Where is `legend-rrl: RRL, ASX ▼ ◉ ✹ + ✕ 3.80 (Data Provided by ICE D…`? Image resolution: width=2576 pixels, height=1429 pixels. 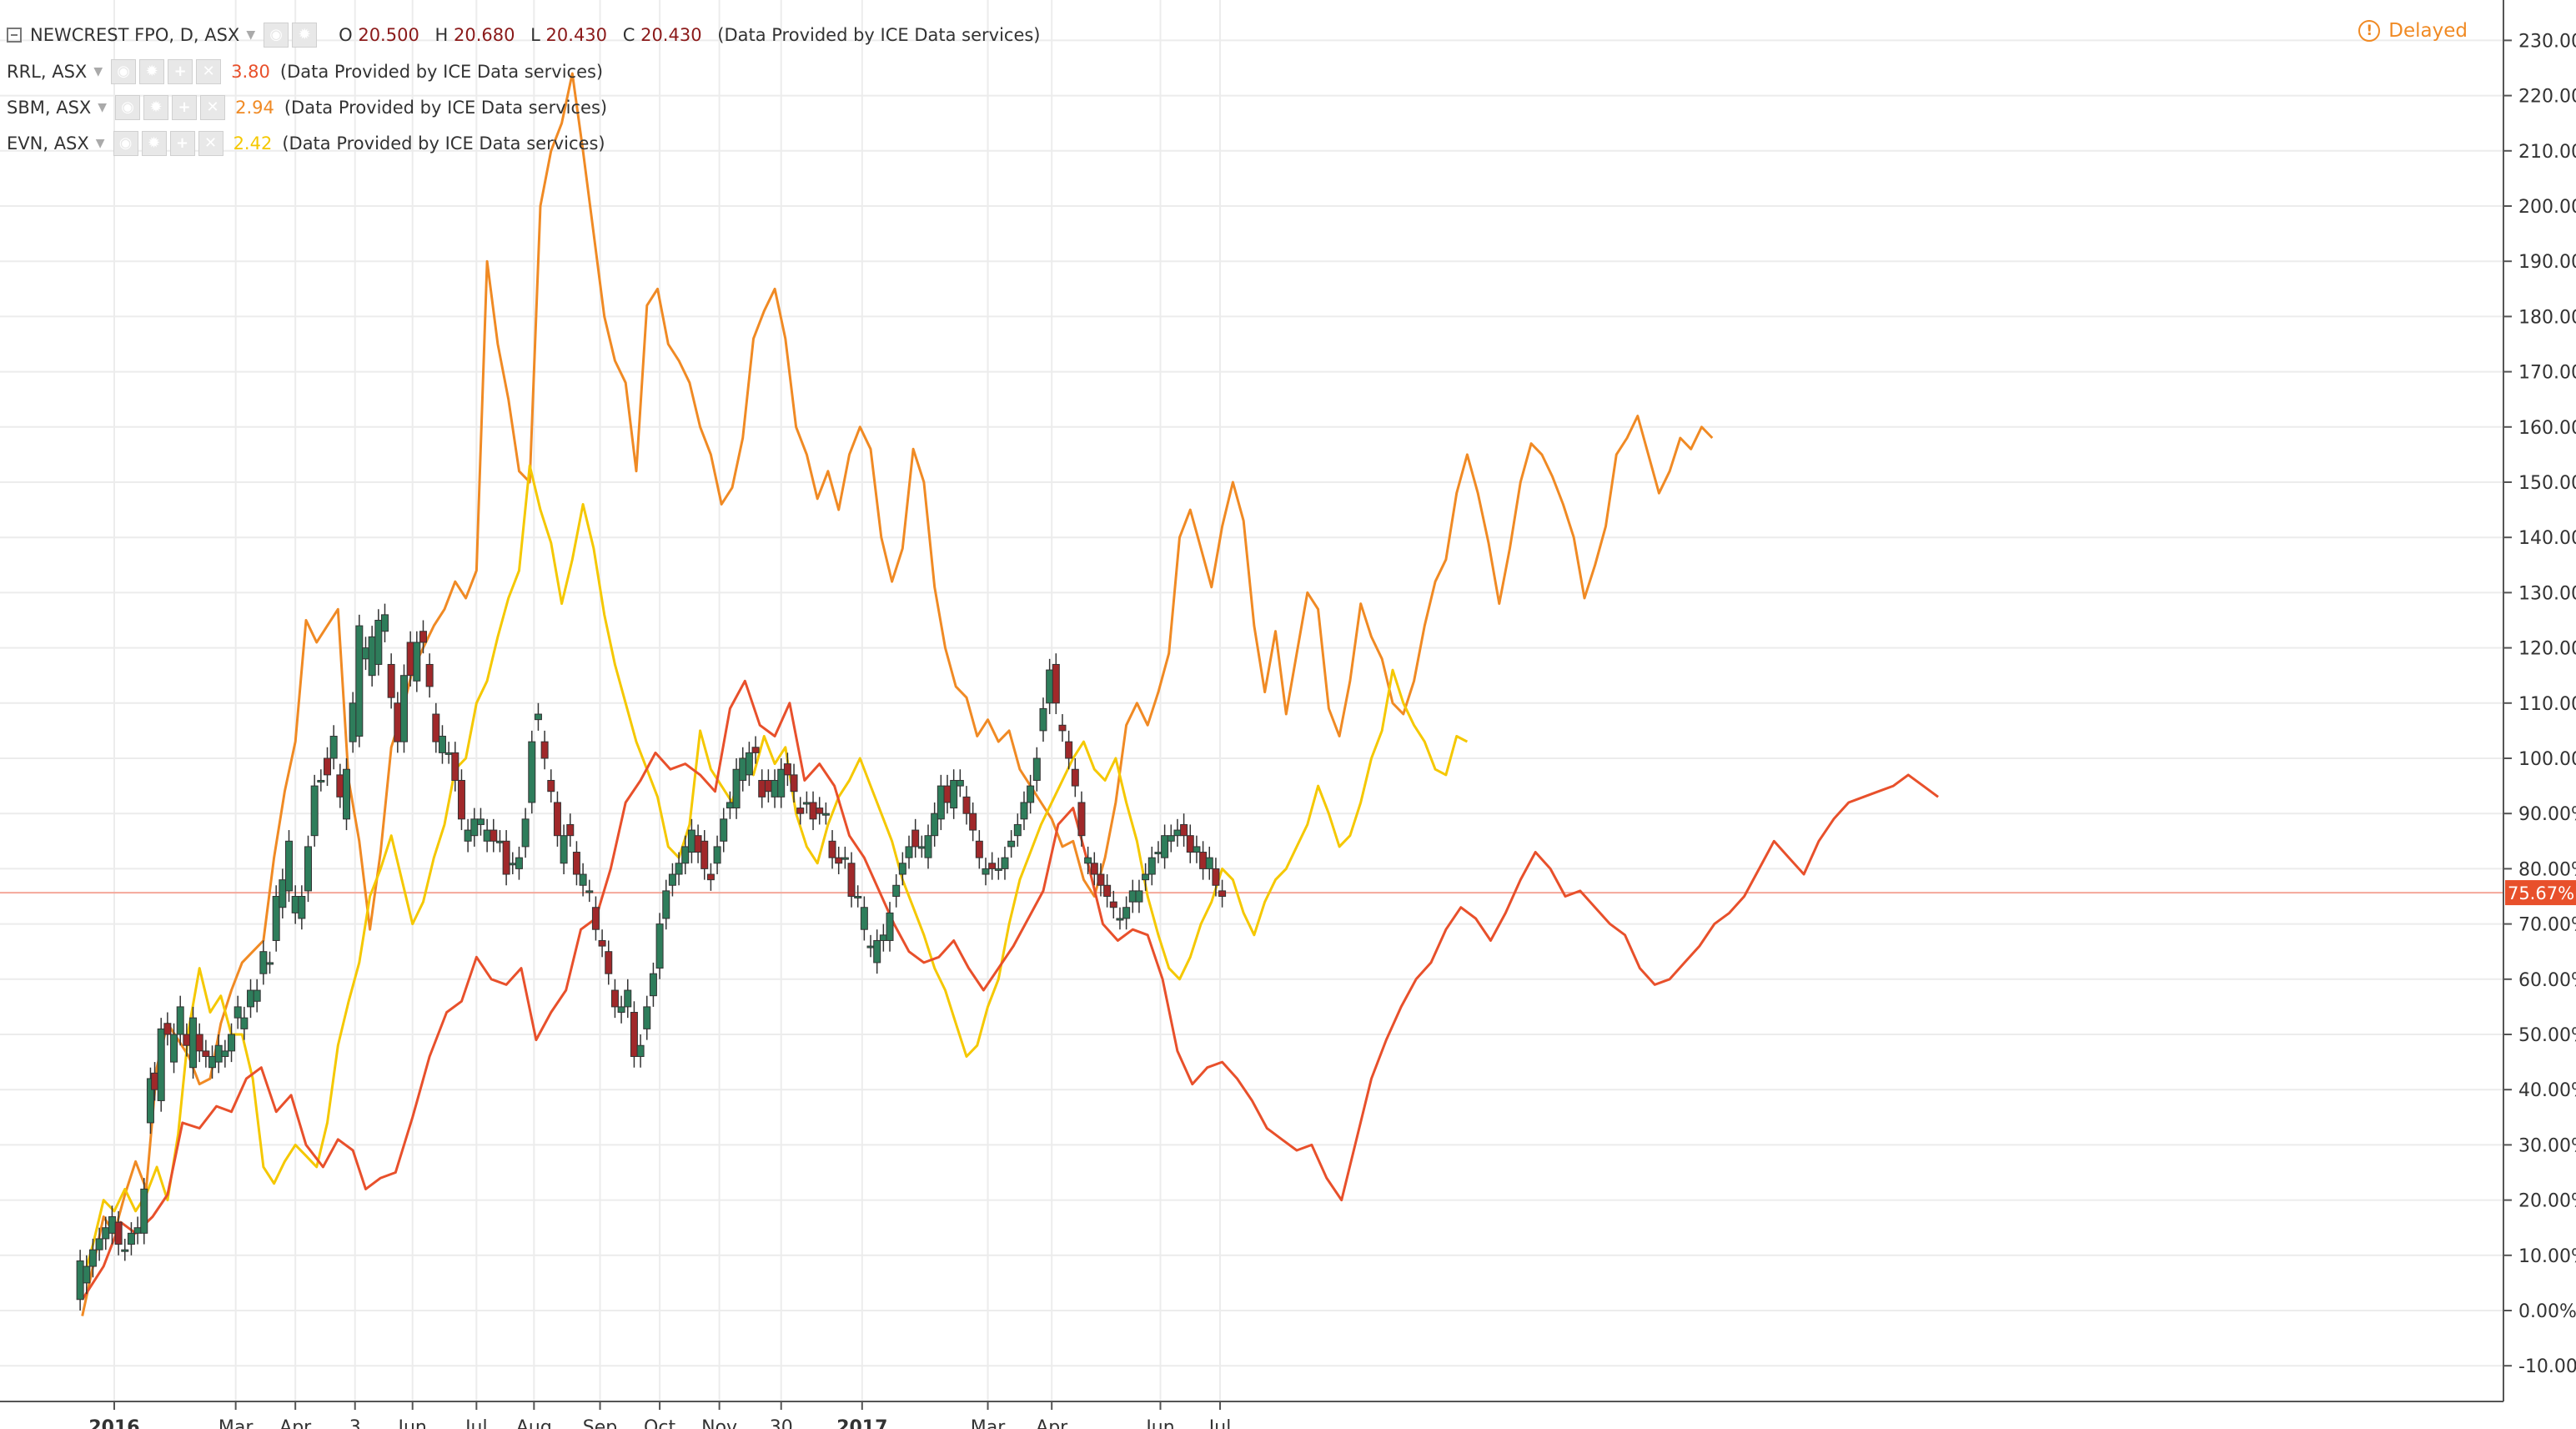 legend-rrl: RRL, ASX ▼ ◉ ✹ + ✕ 3.80 (Data Provided by ICE D… is located at coordinates (305, 71).